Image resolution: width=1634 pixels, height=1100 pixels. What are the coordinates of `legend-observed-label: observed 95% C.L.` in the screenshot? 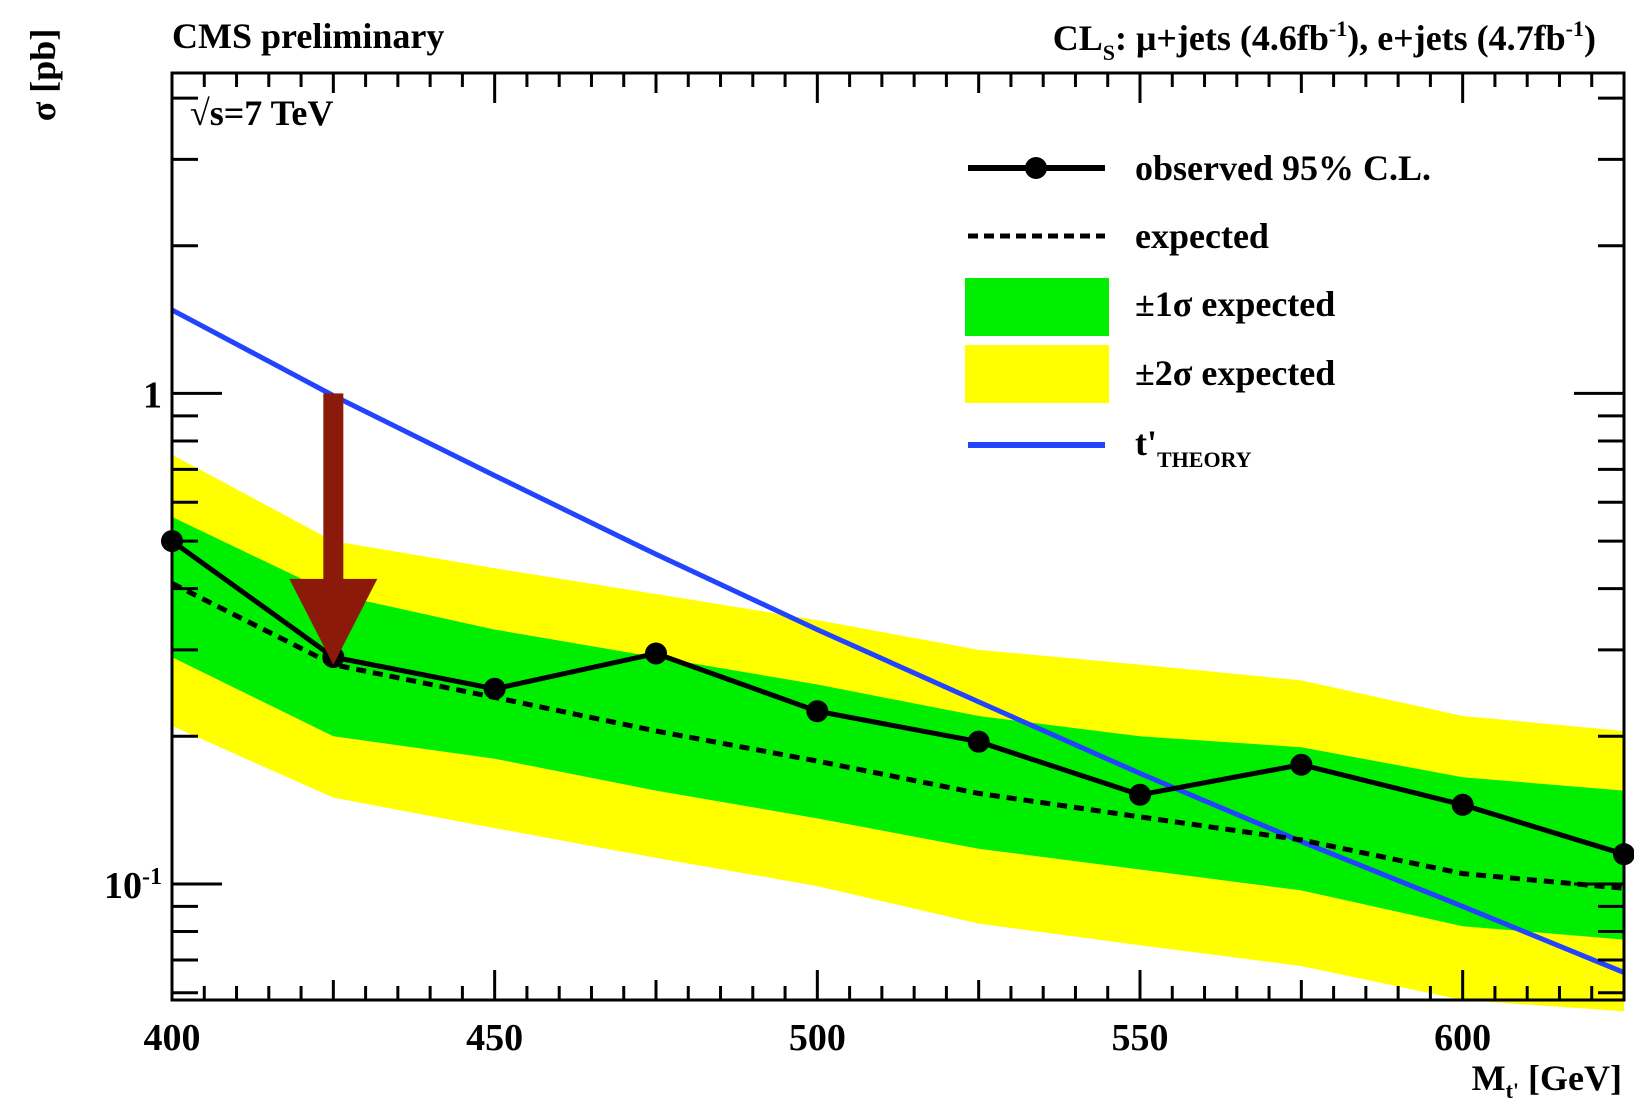 It's located at (1283, 168).